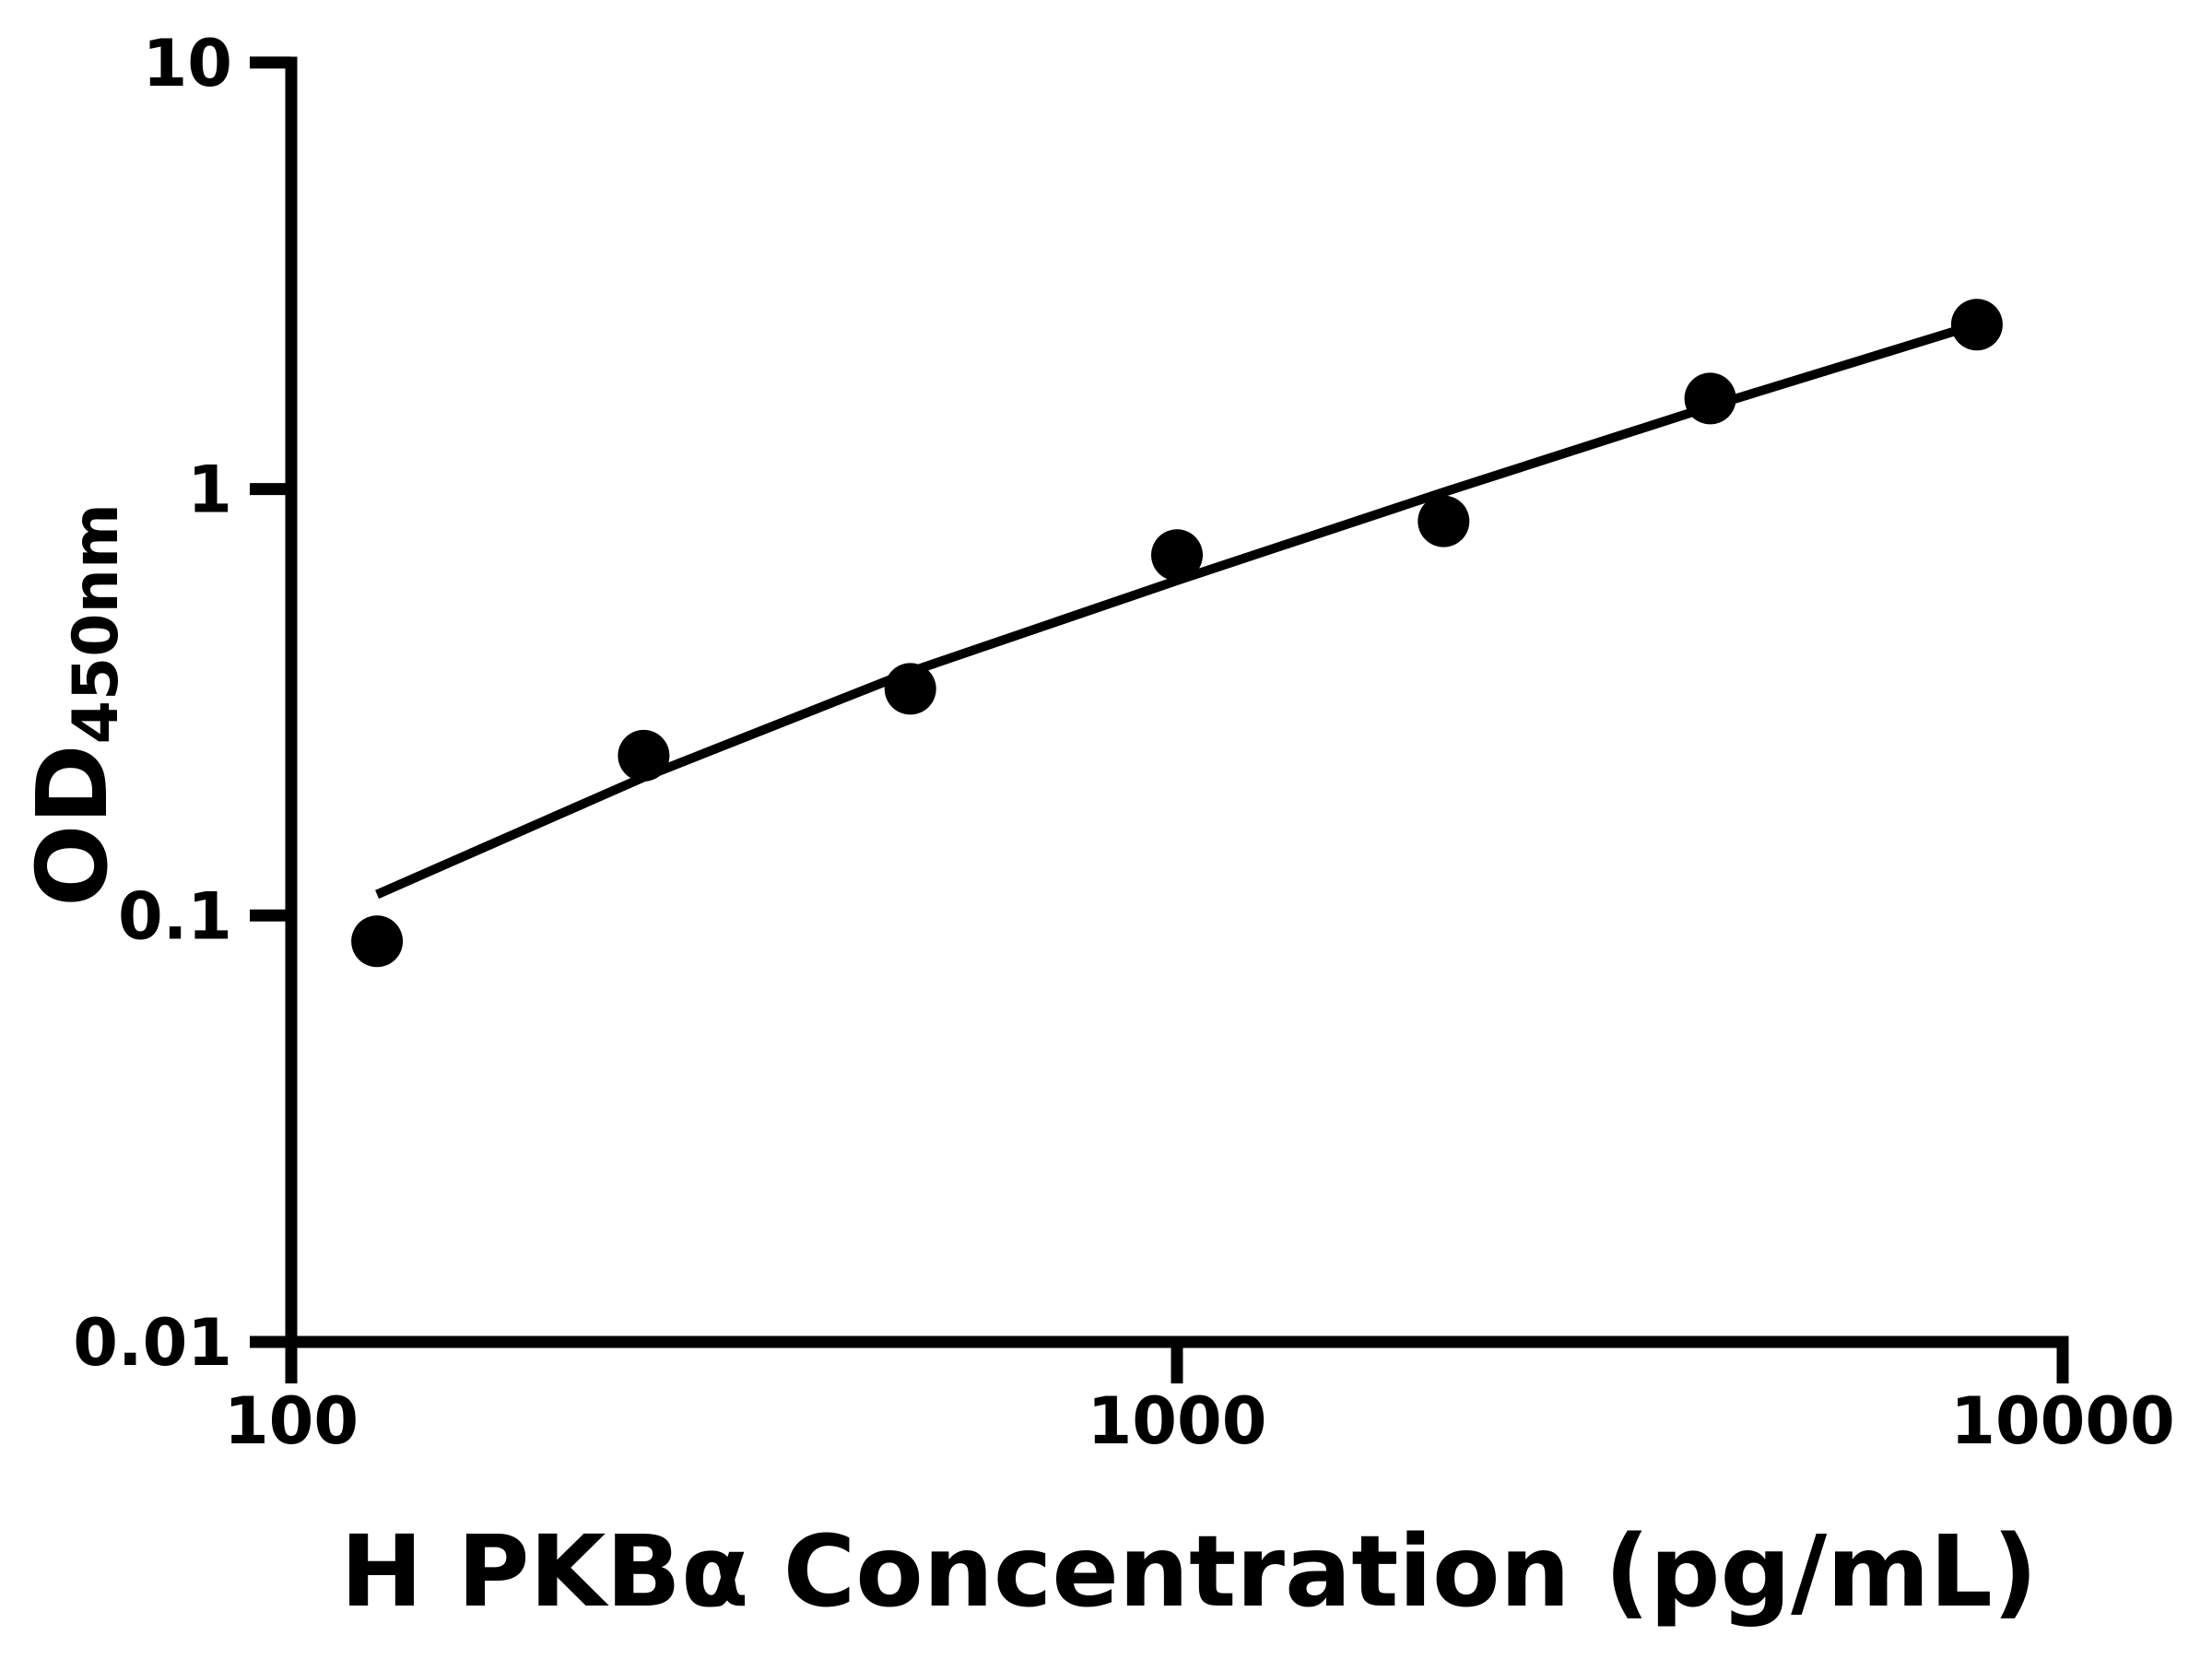  I want to click on y-tick-label-0.01: 0.01, so click(152, 1343).